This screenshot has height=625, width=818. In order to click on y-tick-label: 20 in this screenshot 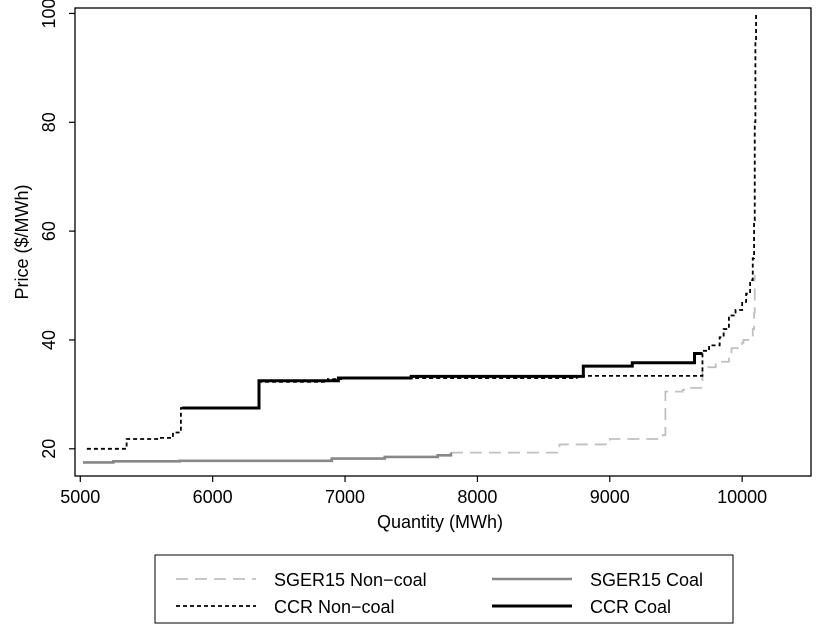, I will do `click(49, 449)`.